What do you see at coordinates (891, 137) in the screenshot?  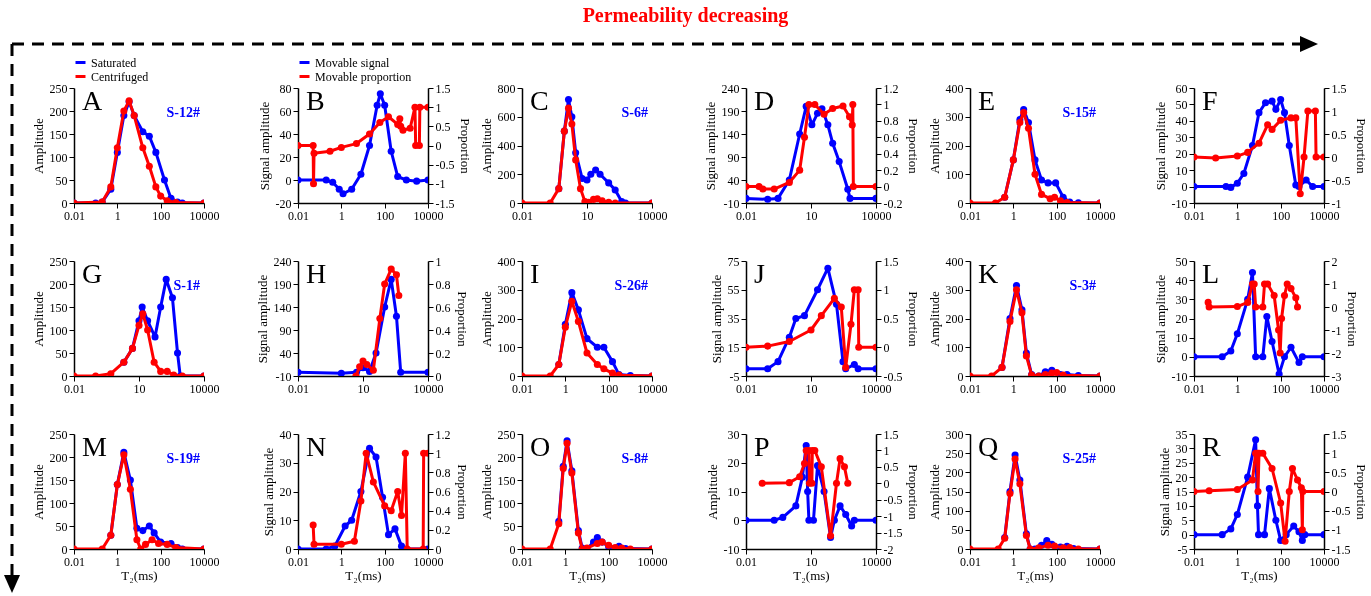 I see `y2-tick-label: 0.6` at bounding box center [891, 137].